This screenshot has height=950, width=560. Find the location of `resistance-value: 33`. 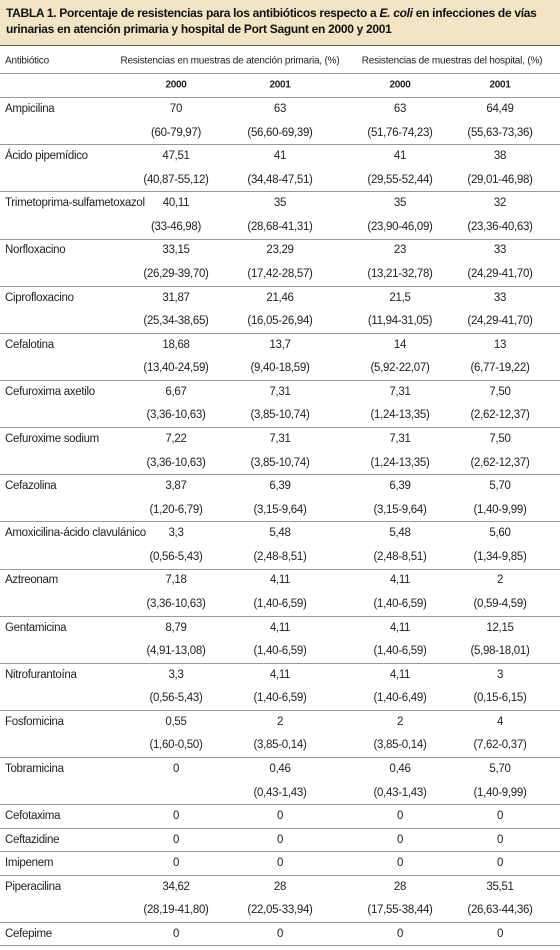

resistance-value: 33 is located at coordinates (500, 297).